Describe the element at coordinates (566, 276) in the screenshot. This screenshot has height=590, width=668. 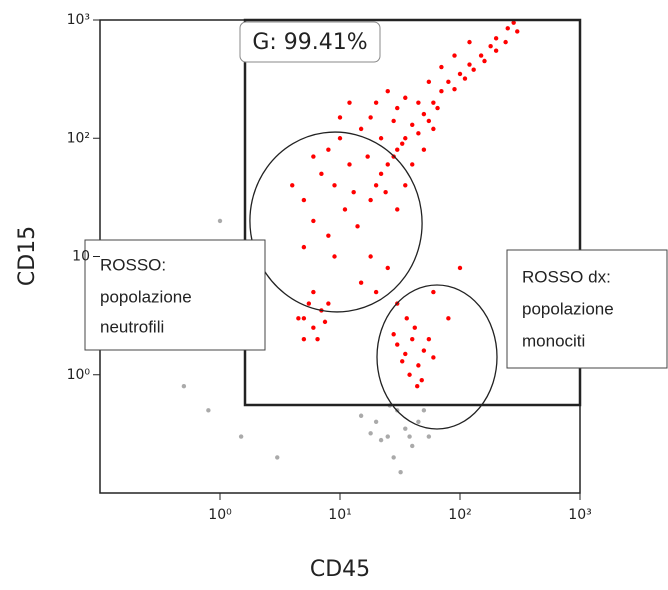
I see `annotation-line: ROSSO dx:` at that location.